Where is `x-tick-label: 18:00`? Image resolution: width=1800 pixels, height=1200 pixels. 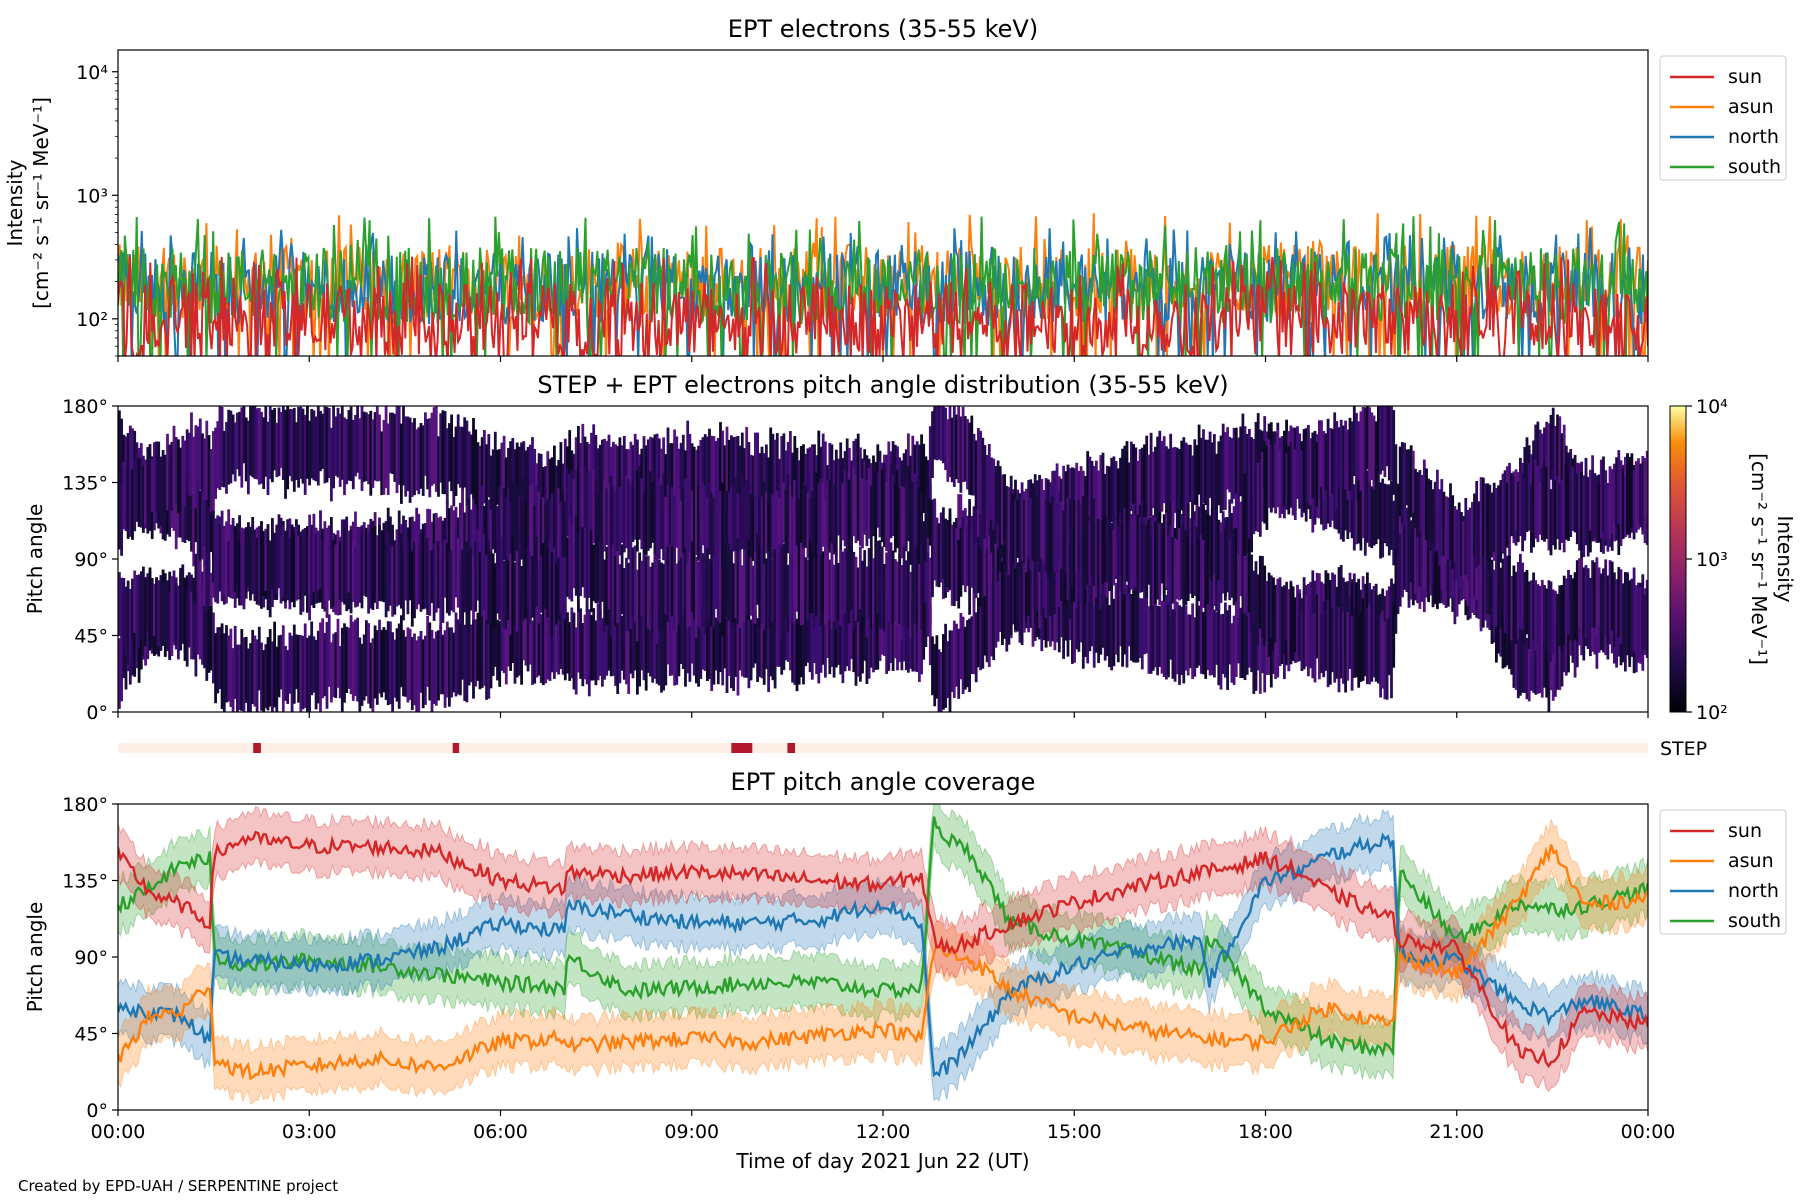
x-tick-label: 18:00 is located at coordinates (1265, 1132).